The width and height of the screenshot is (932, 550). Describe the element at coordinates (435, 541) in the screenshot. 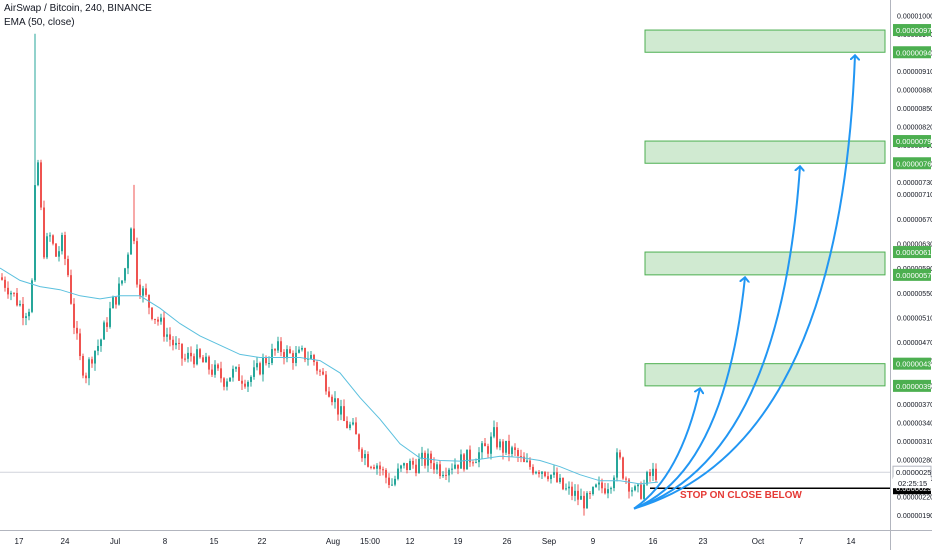

I see `time-axis: 17 24 Jul 8 15 22 Aug 15:00 12 19 26 Sep 9 16 23 Oct 7 14` at that location.